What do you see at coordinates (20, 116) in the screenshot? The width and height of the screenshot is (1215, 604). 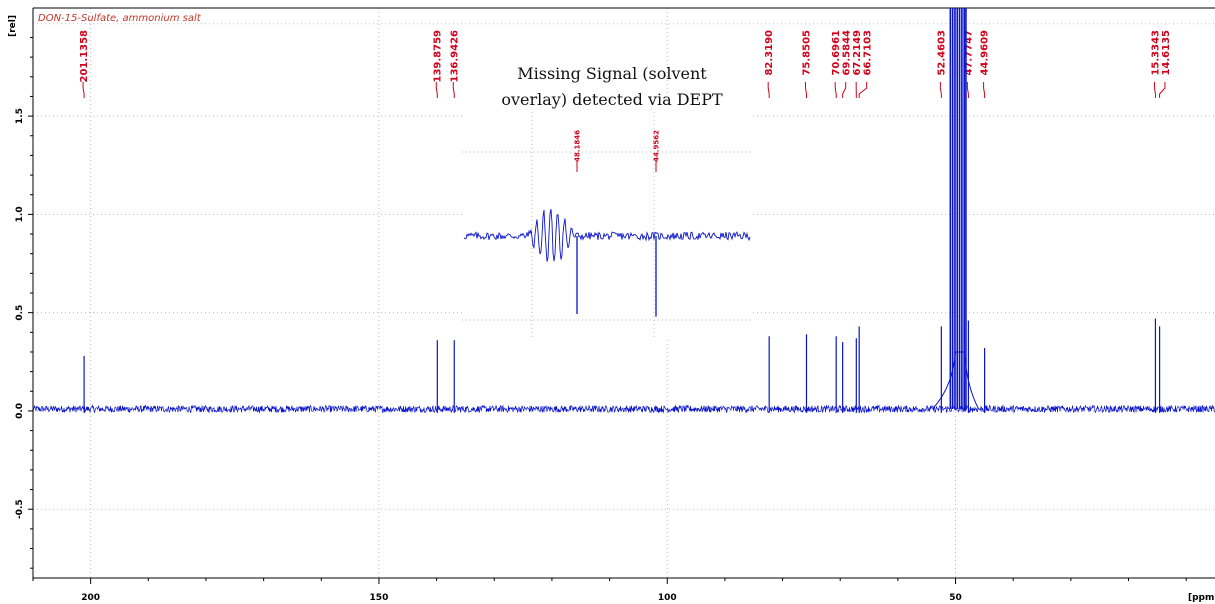 I see `y-tick-label: 1.5` at bounding box center [20, 116].